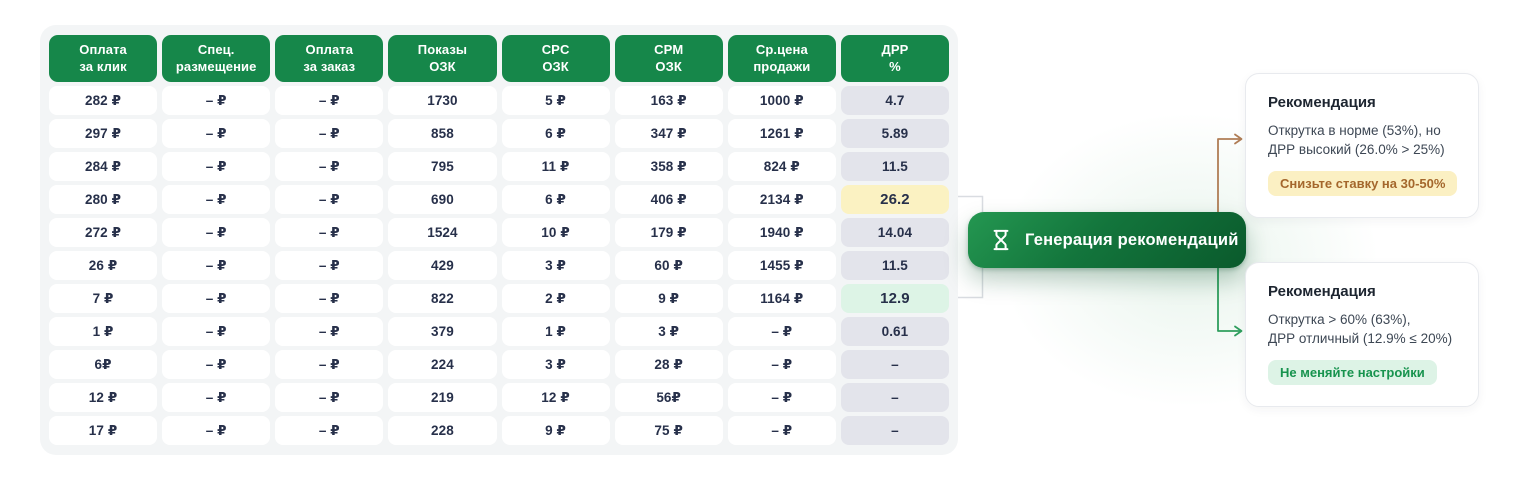  Describe the element at coordinates (781, 232) in the screenshot. I see `cell-avg_sale_price: 1940 ₽` at that location.